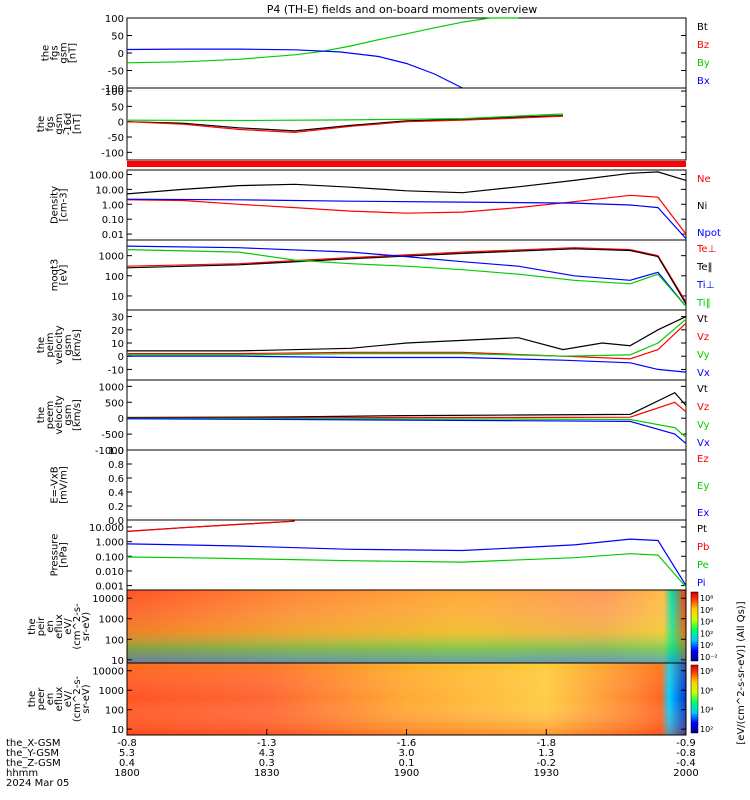  Describe the element at coordinates (114, 403) in the screenshot. I see `y-tick-label: 500` at that location.